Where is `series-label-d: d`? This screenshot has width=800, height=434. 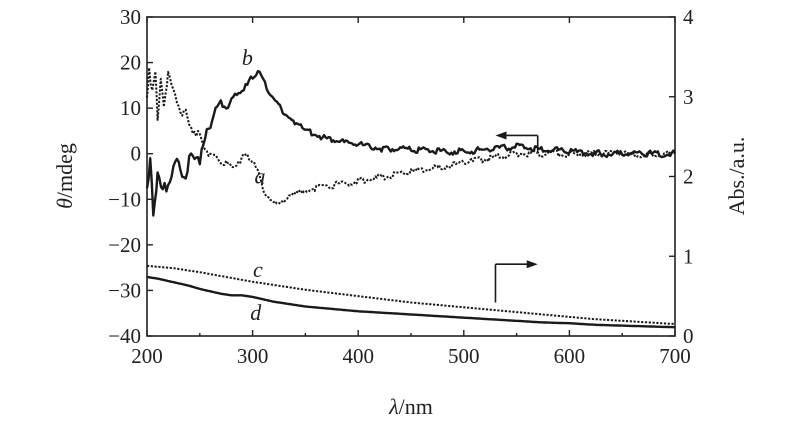
series-label-d: d is located at coordinates (256, 312).